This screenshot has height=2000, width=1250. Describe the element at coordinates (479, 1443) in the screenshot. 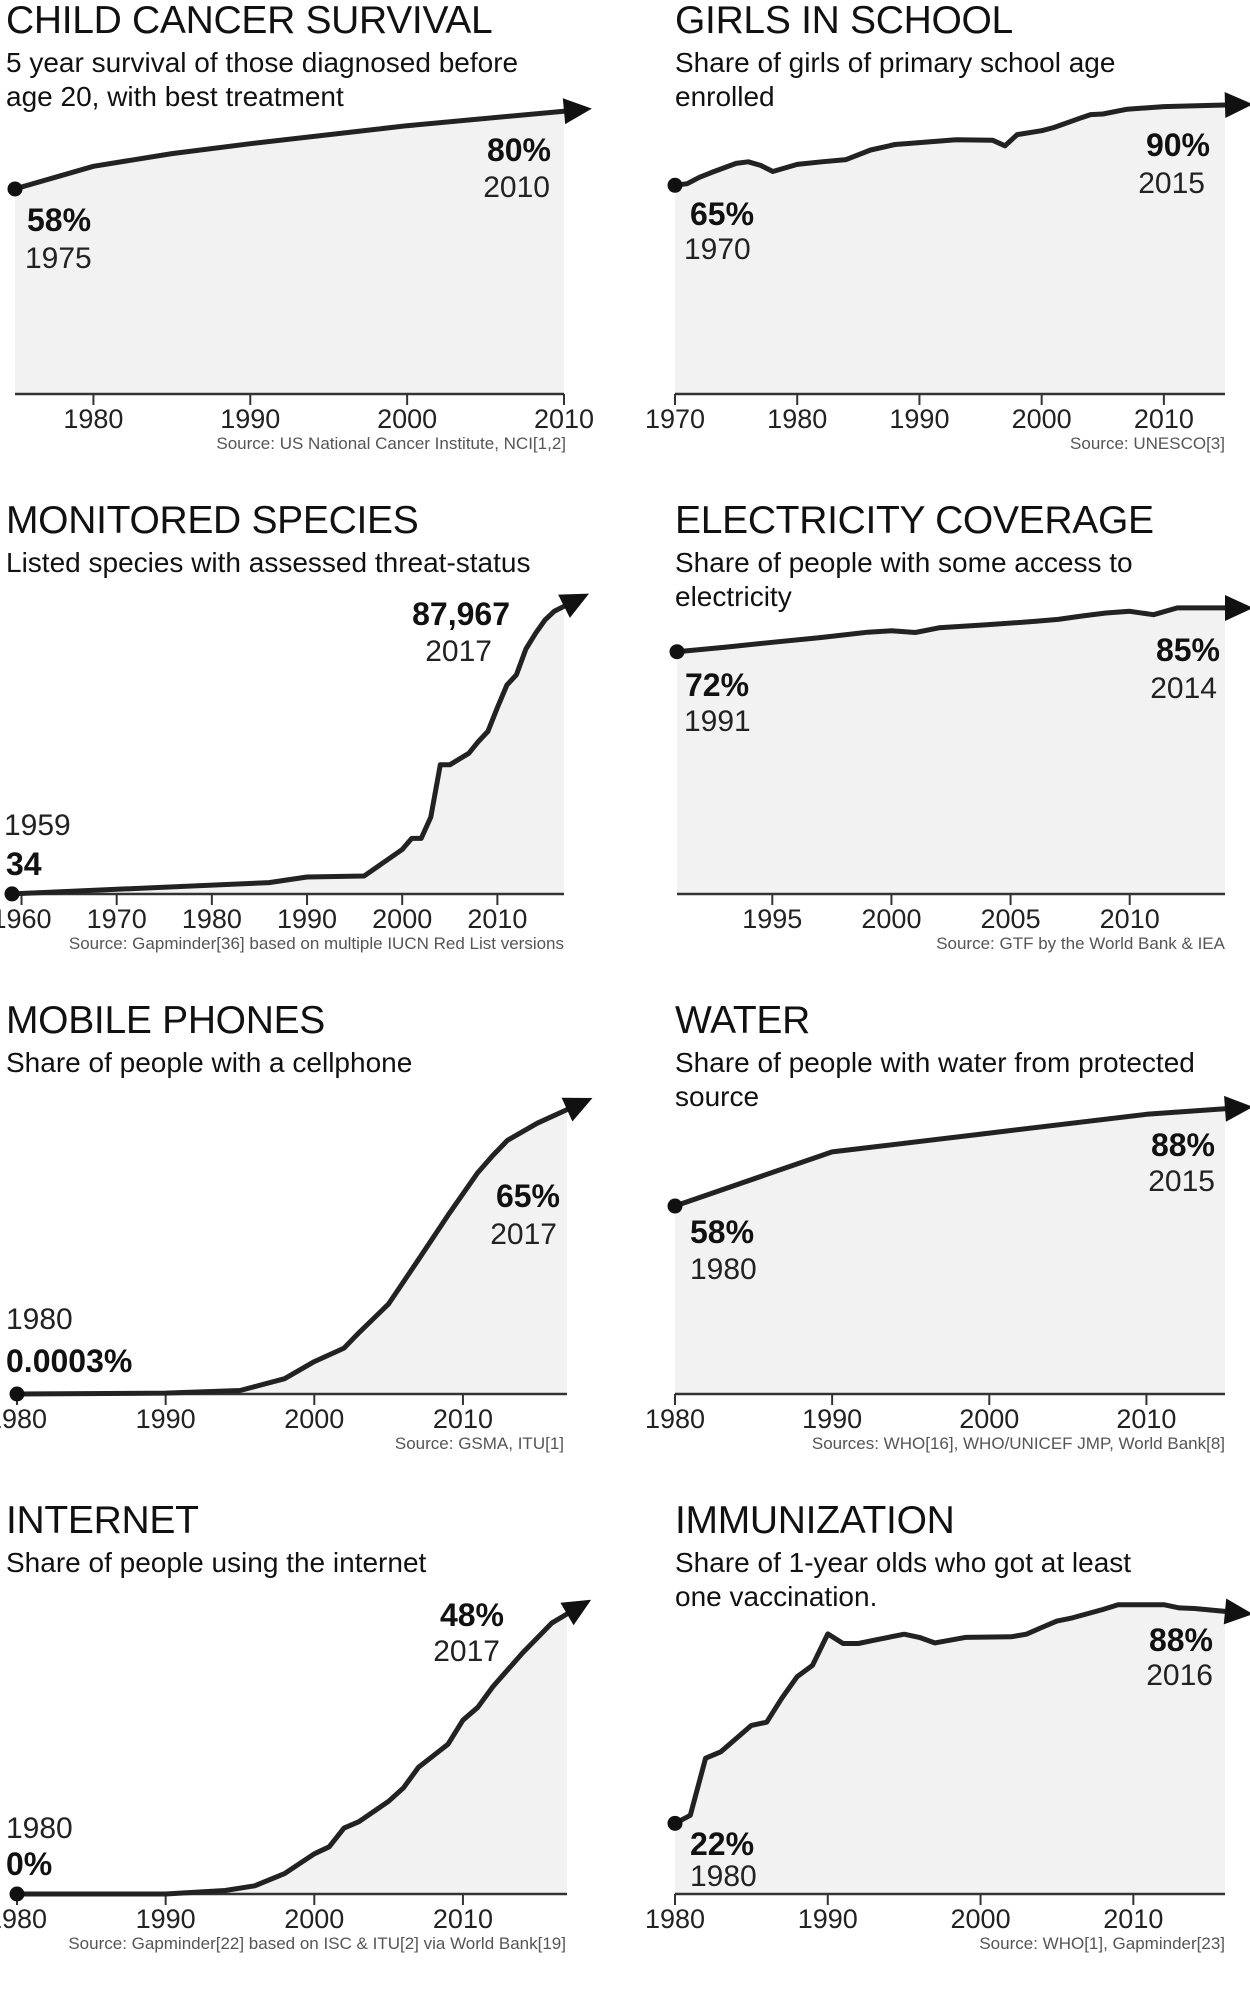

I see `source-note: Source: GSMA, ITU[1]` at that location.